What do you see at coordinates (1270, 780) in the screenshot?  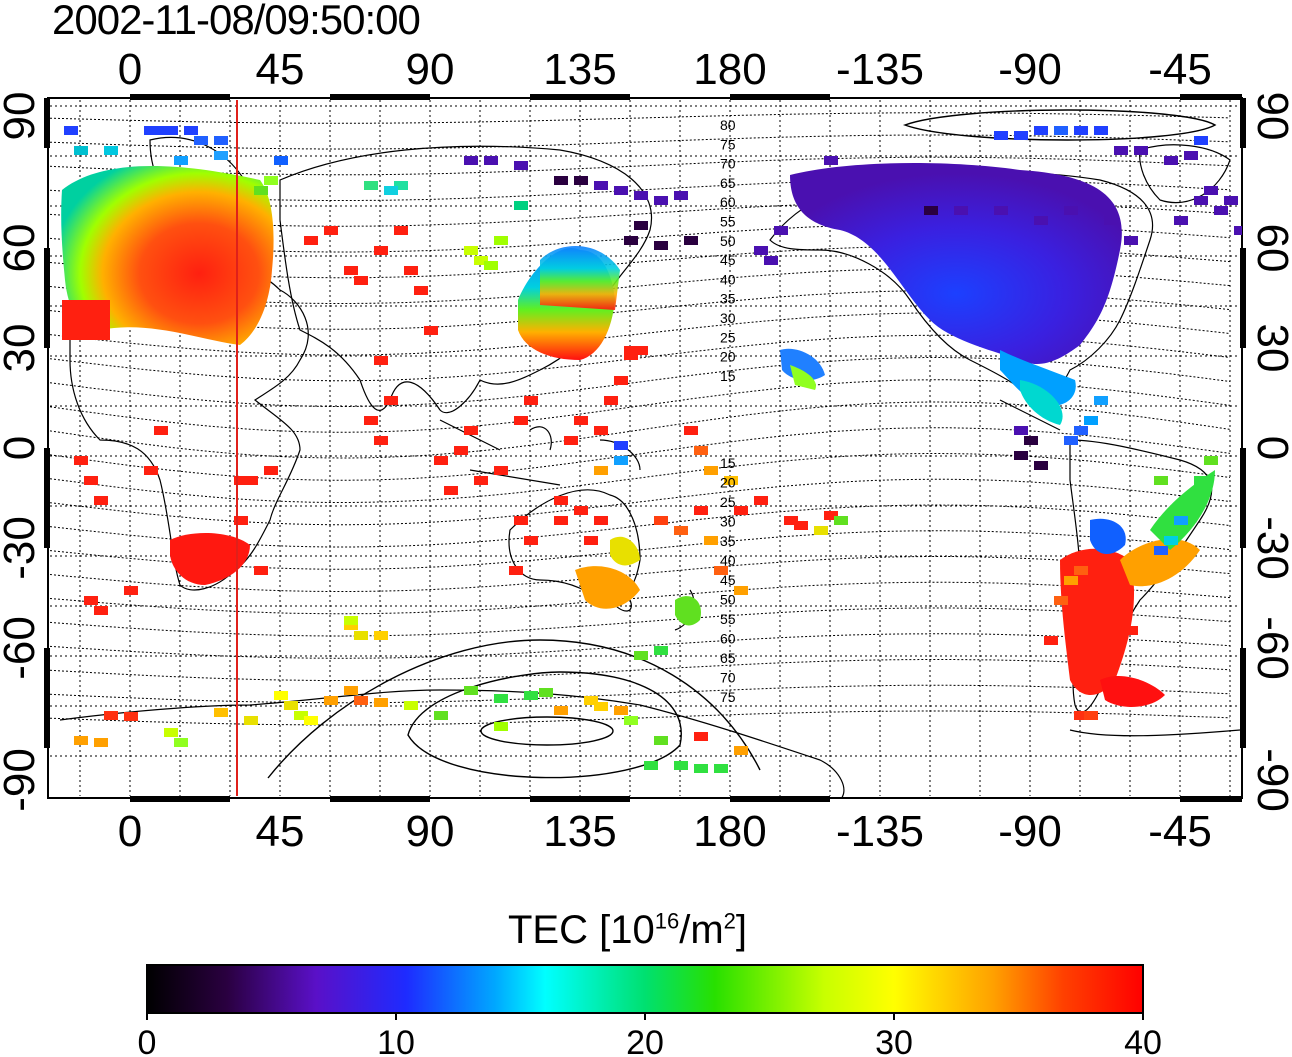 I see `right-lat-label: -90` at bounding box center [1270, 780].